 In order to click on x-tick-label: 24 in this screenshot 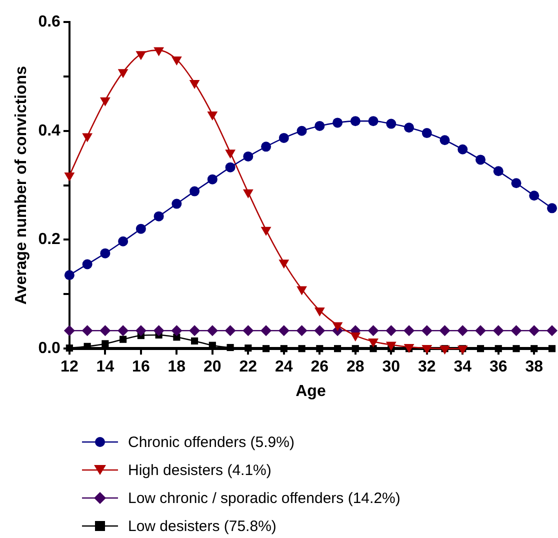, I will do `click(284, 367)`.